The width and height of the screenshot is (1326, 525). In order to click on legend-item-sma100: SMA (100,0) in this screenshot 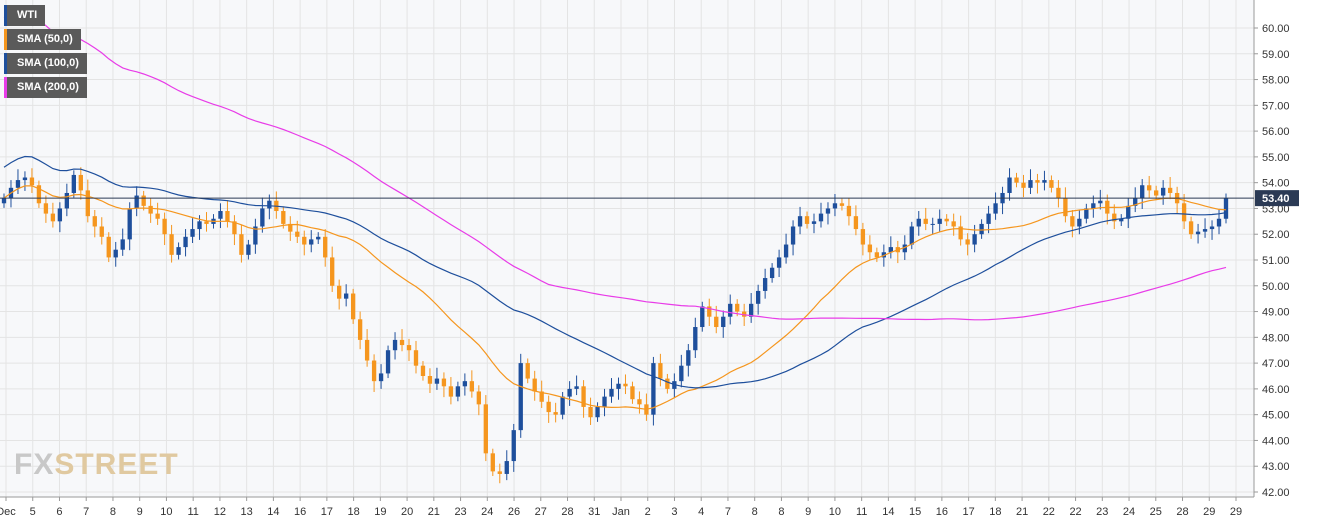, I will do `click(45, 63)`.